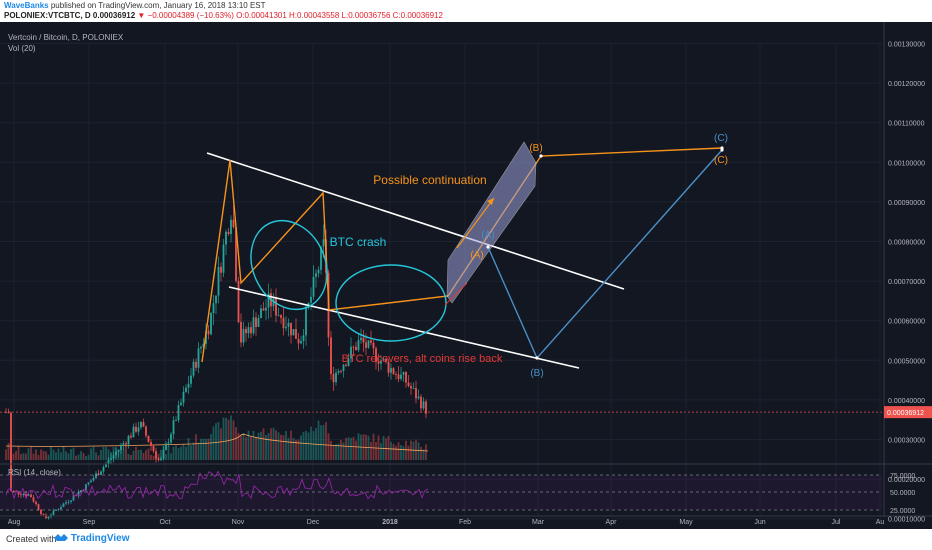 This screenshot has width=932, height=550. Describe the element at coordinates (612, 522) in the screenshot. I see `time-tick-label: Apr` at that location.